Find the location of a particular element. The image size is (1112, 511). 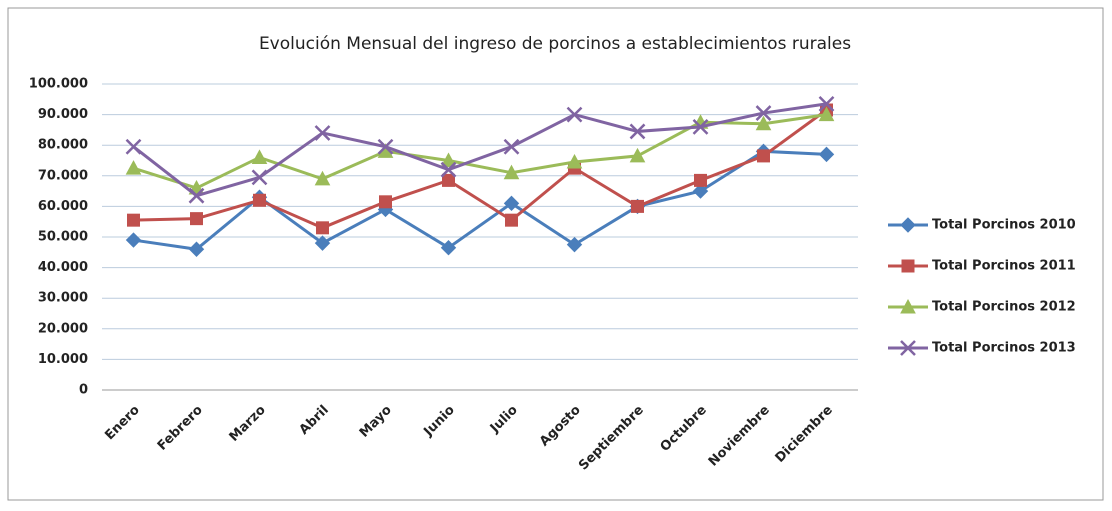

y-tick-label: 80.000 is located at coordinates (63, 145).